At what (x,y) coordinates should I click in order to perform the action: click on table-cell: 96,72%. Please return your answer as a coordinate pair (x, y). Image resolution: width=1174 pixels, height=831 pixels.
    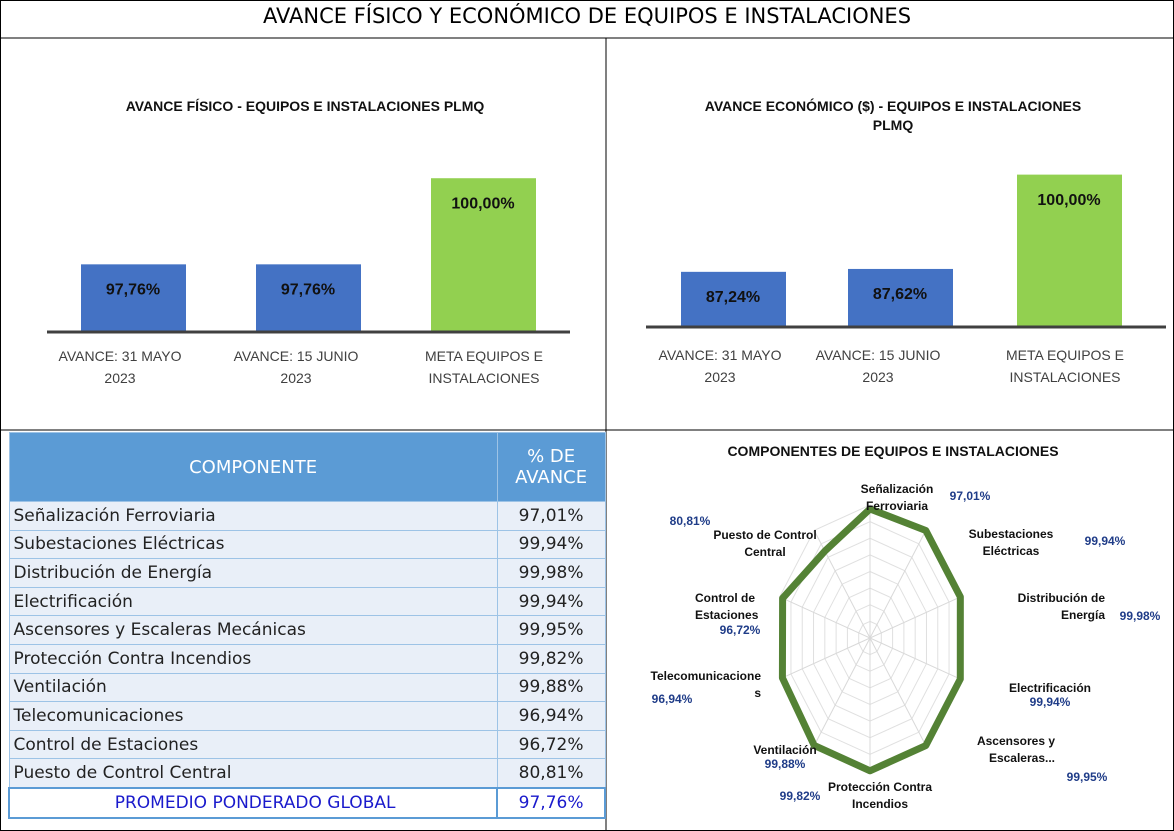
    Looking at the image, I should click on (551, 744).